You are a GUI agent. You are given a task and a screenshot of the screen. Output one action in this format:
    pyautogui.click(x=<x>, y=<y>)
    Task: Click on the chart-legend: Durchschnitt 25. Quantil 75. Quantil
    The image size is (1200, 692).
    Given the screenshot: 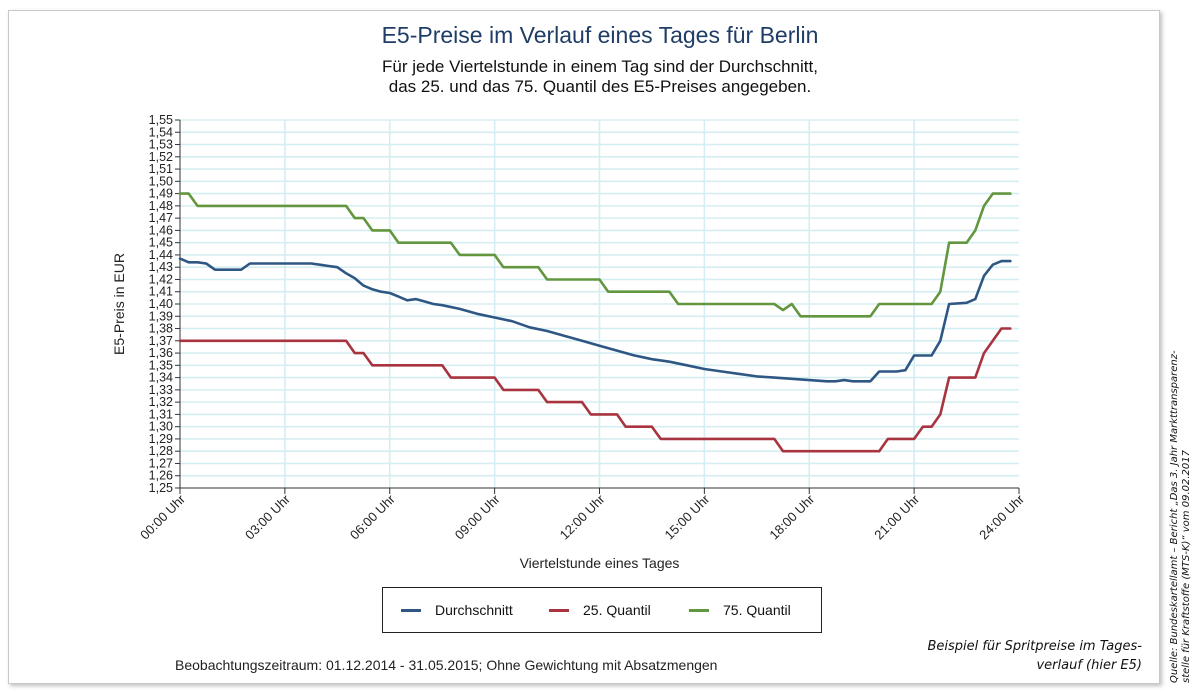 What is the action you would take?
    pyautogui.click(x=602, y=610)
    